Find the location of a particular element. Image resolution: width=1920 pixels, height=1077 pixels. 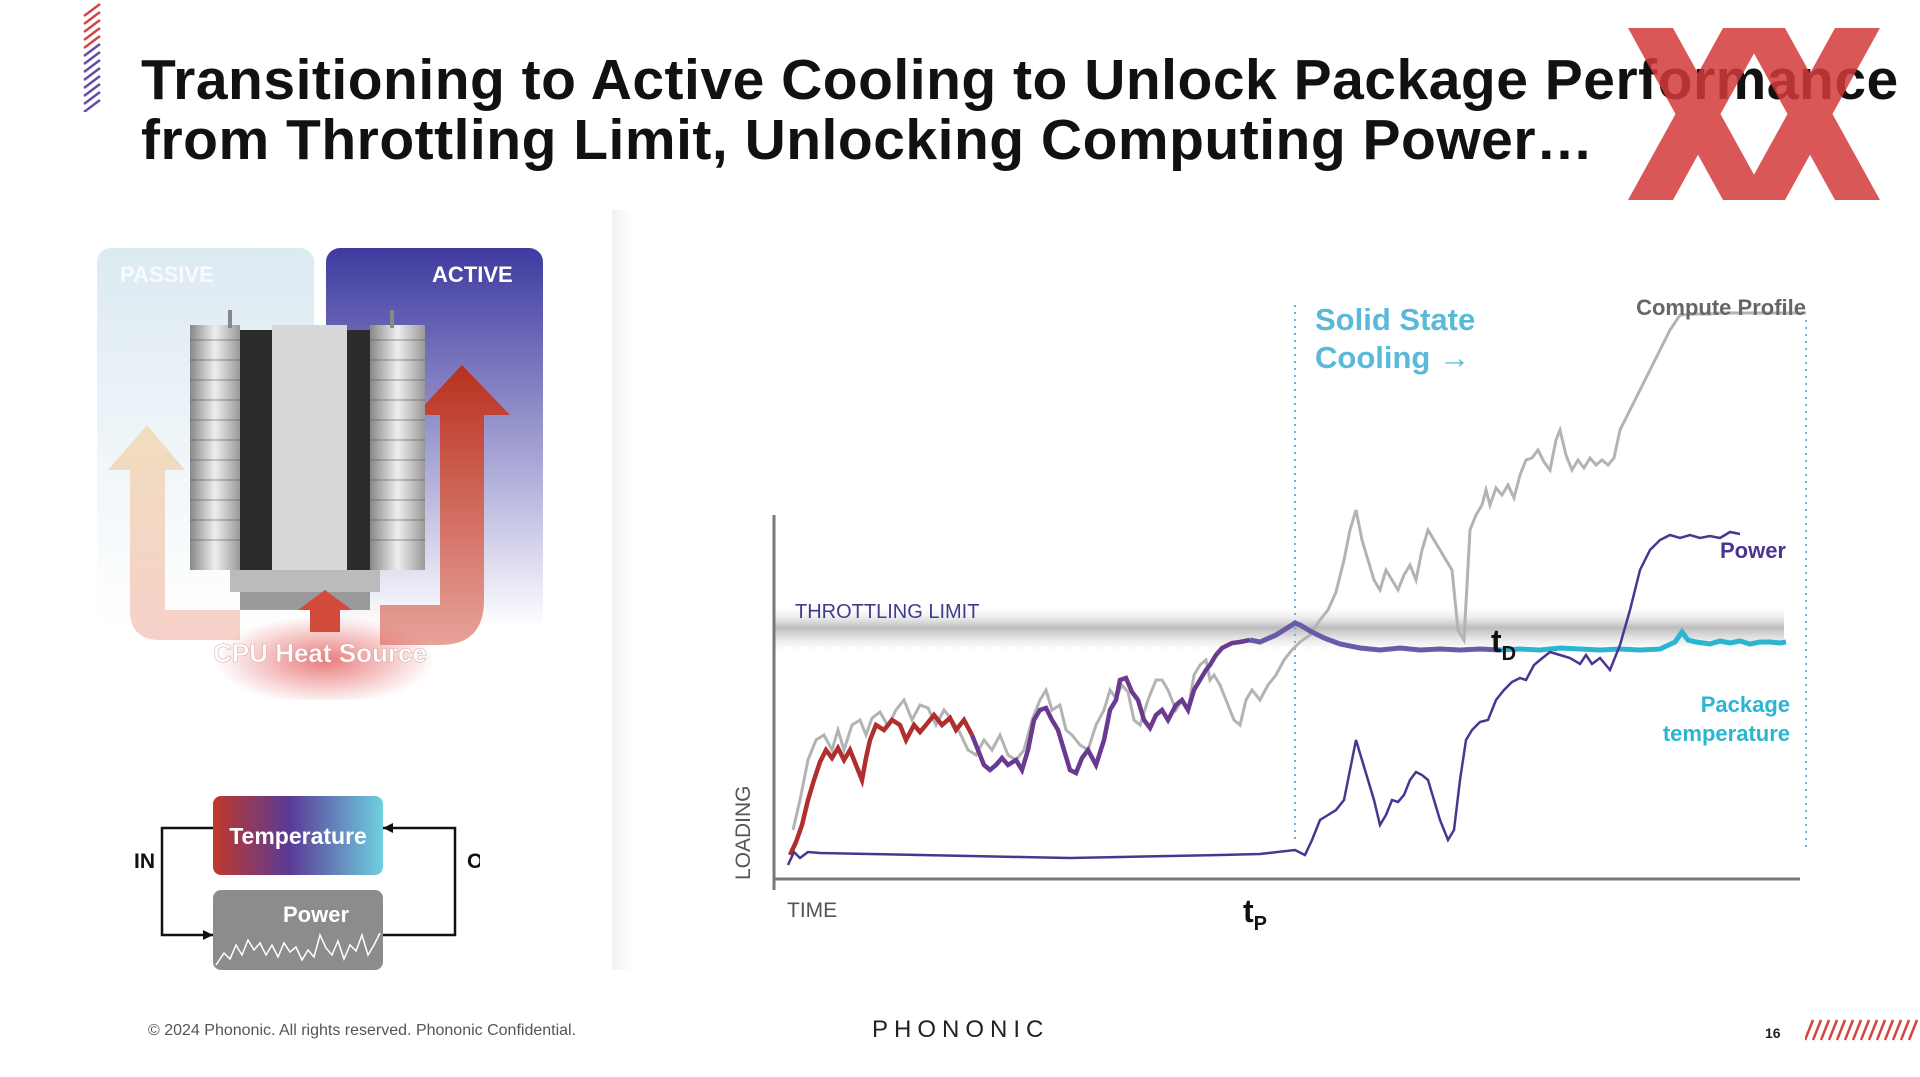

temperature-label: Temperature is located at coordinates (298, 836).